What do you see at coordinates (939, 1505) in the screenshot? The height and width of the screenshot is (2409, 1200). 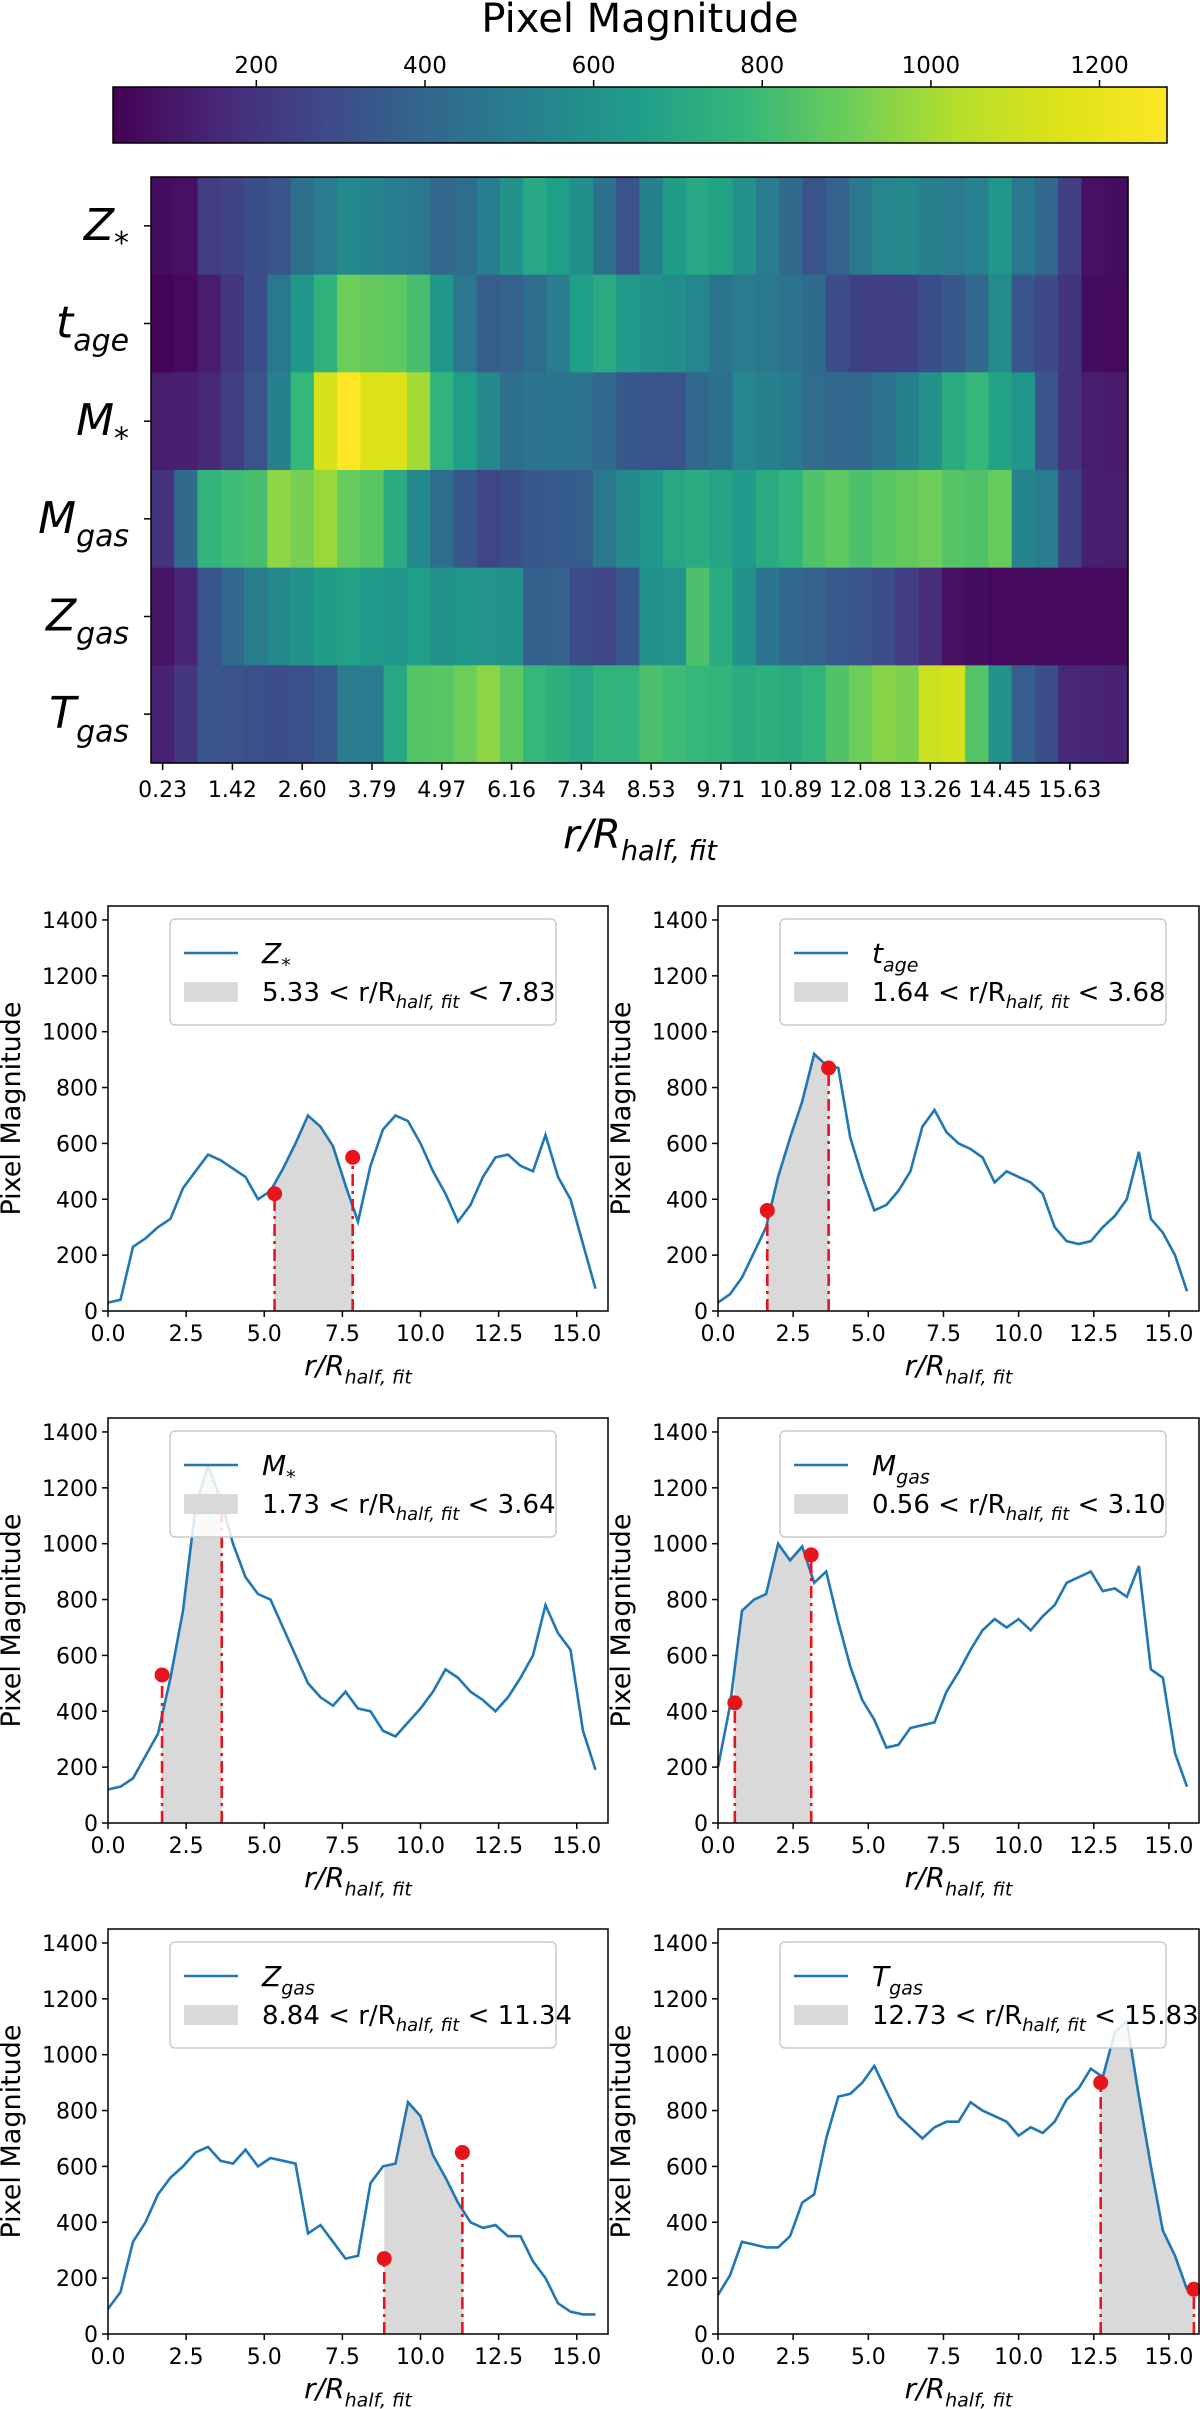 I see `legend-range-lower: 0.56 < r/R` at bounding box center [939, 1505].